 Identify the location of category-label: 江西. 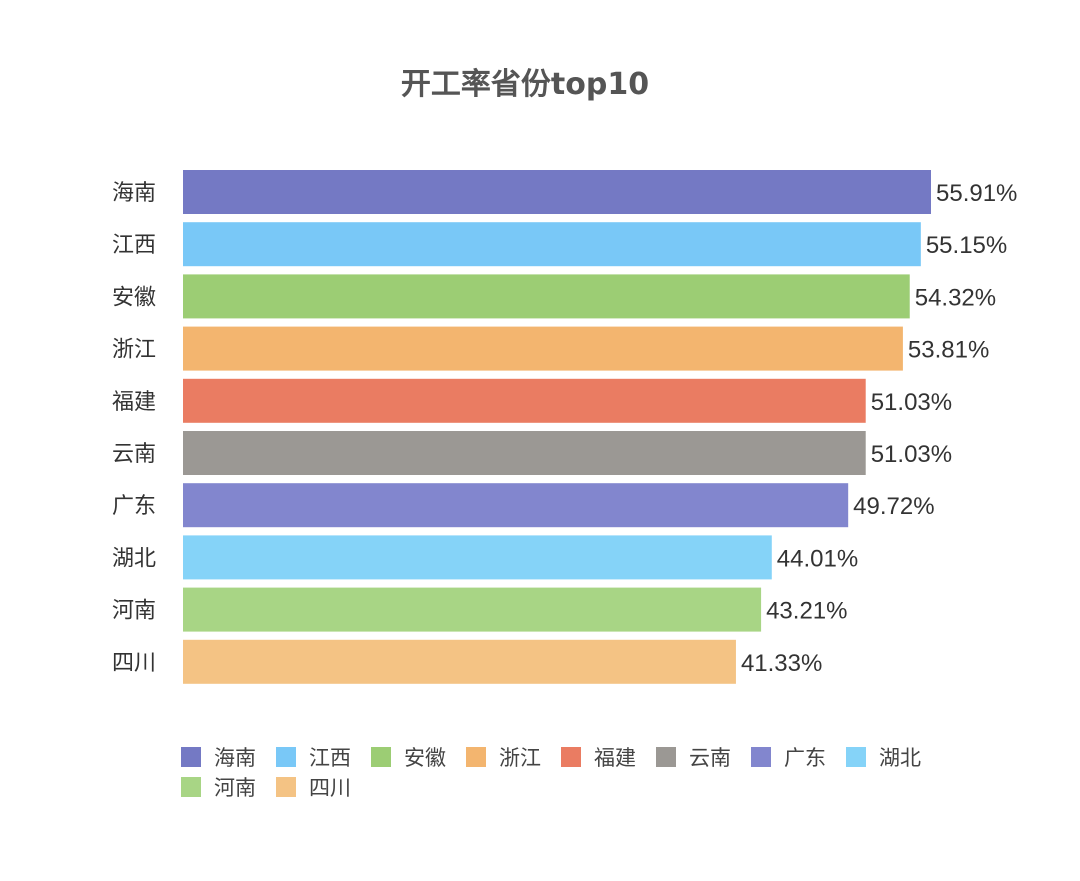
(134, 245).